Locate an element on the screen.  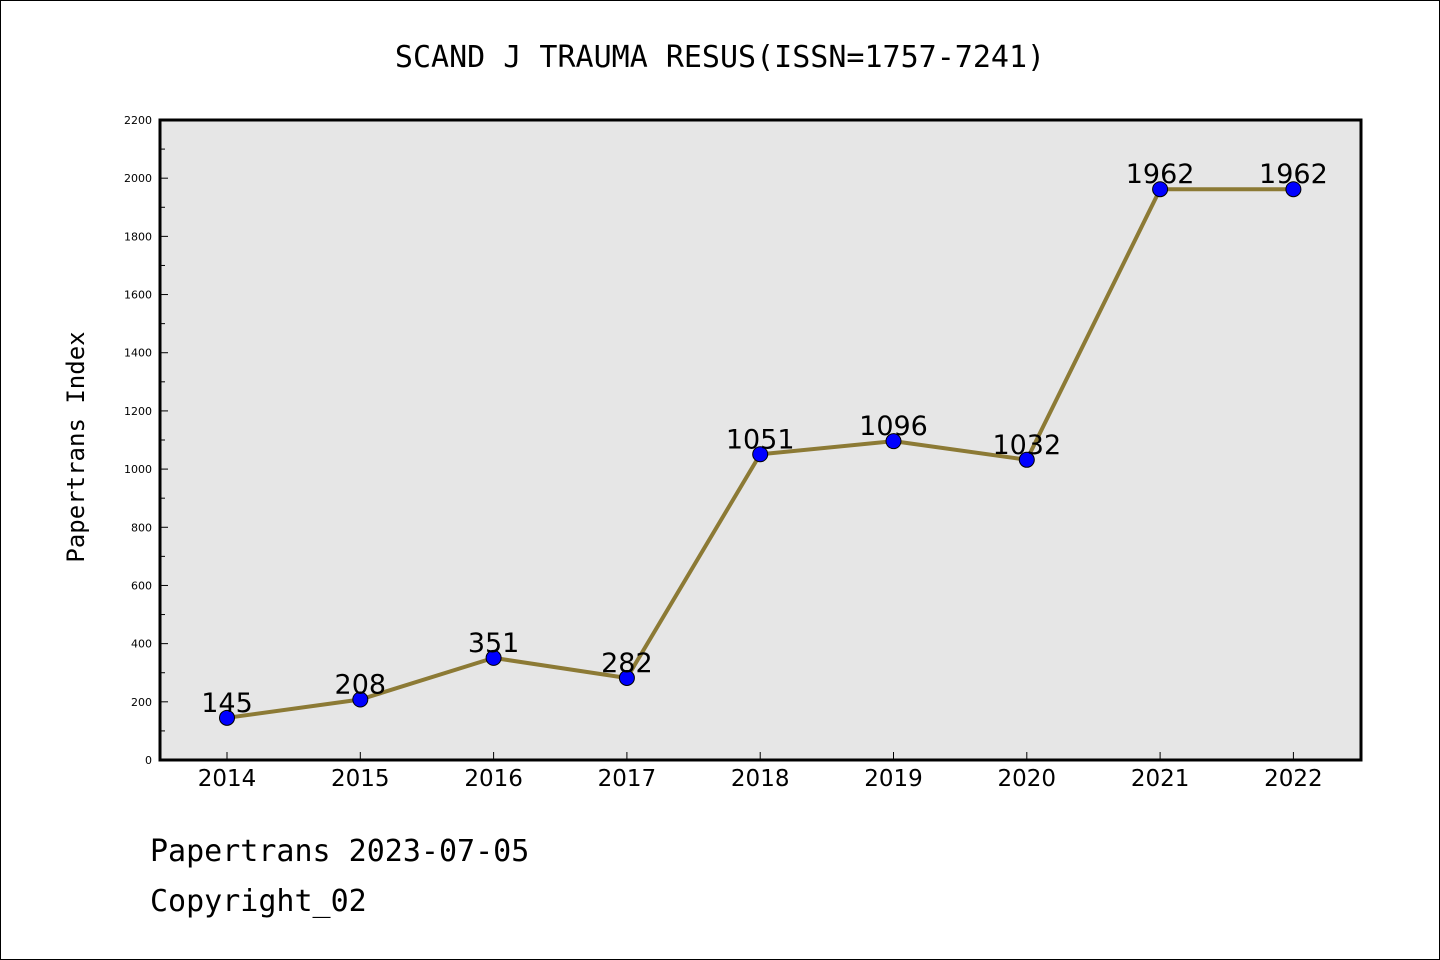
y-tick-label: 200 is located at coordinates (141, 702).